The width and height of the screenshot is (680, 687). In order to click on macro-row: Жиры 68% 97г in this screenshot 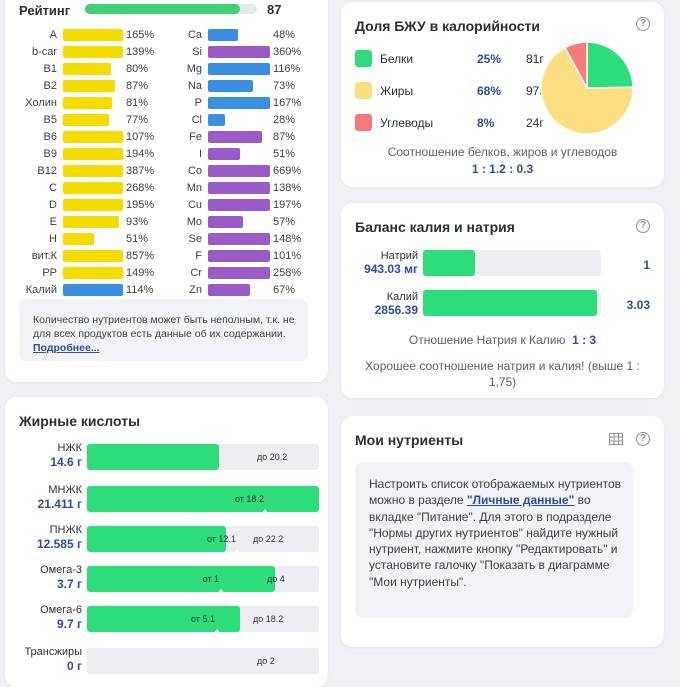, I will do `click(450, 91)`.